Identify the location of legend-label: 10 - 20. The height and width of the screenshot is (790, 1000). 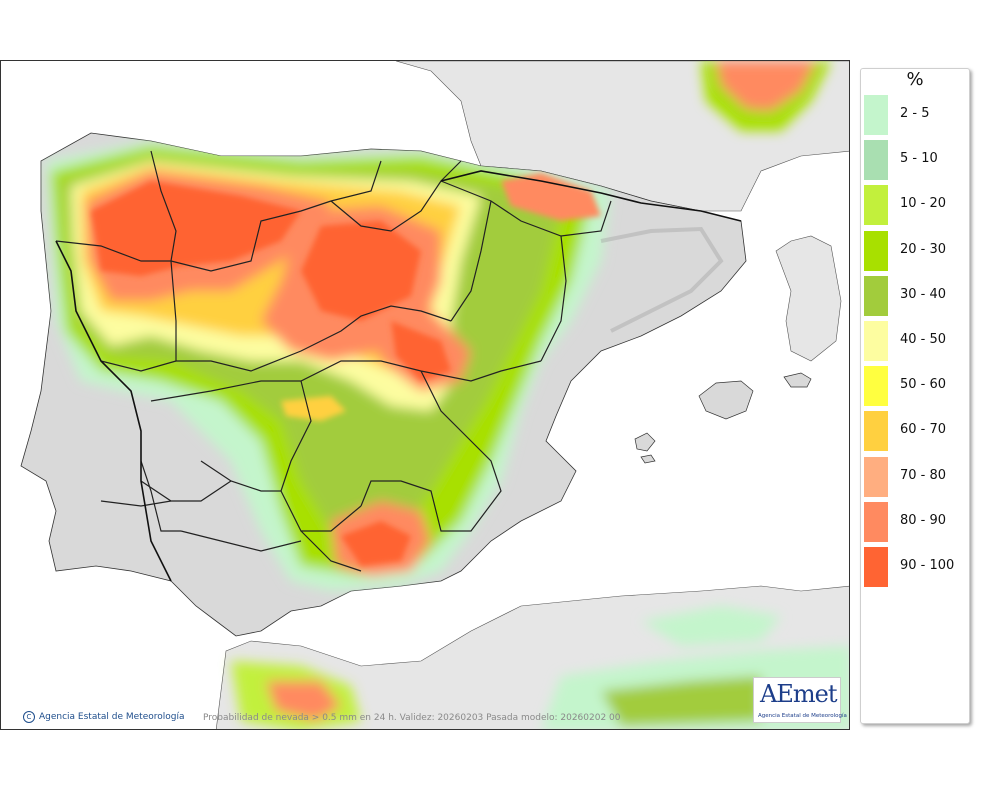
(923, 203).